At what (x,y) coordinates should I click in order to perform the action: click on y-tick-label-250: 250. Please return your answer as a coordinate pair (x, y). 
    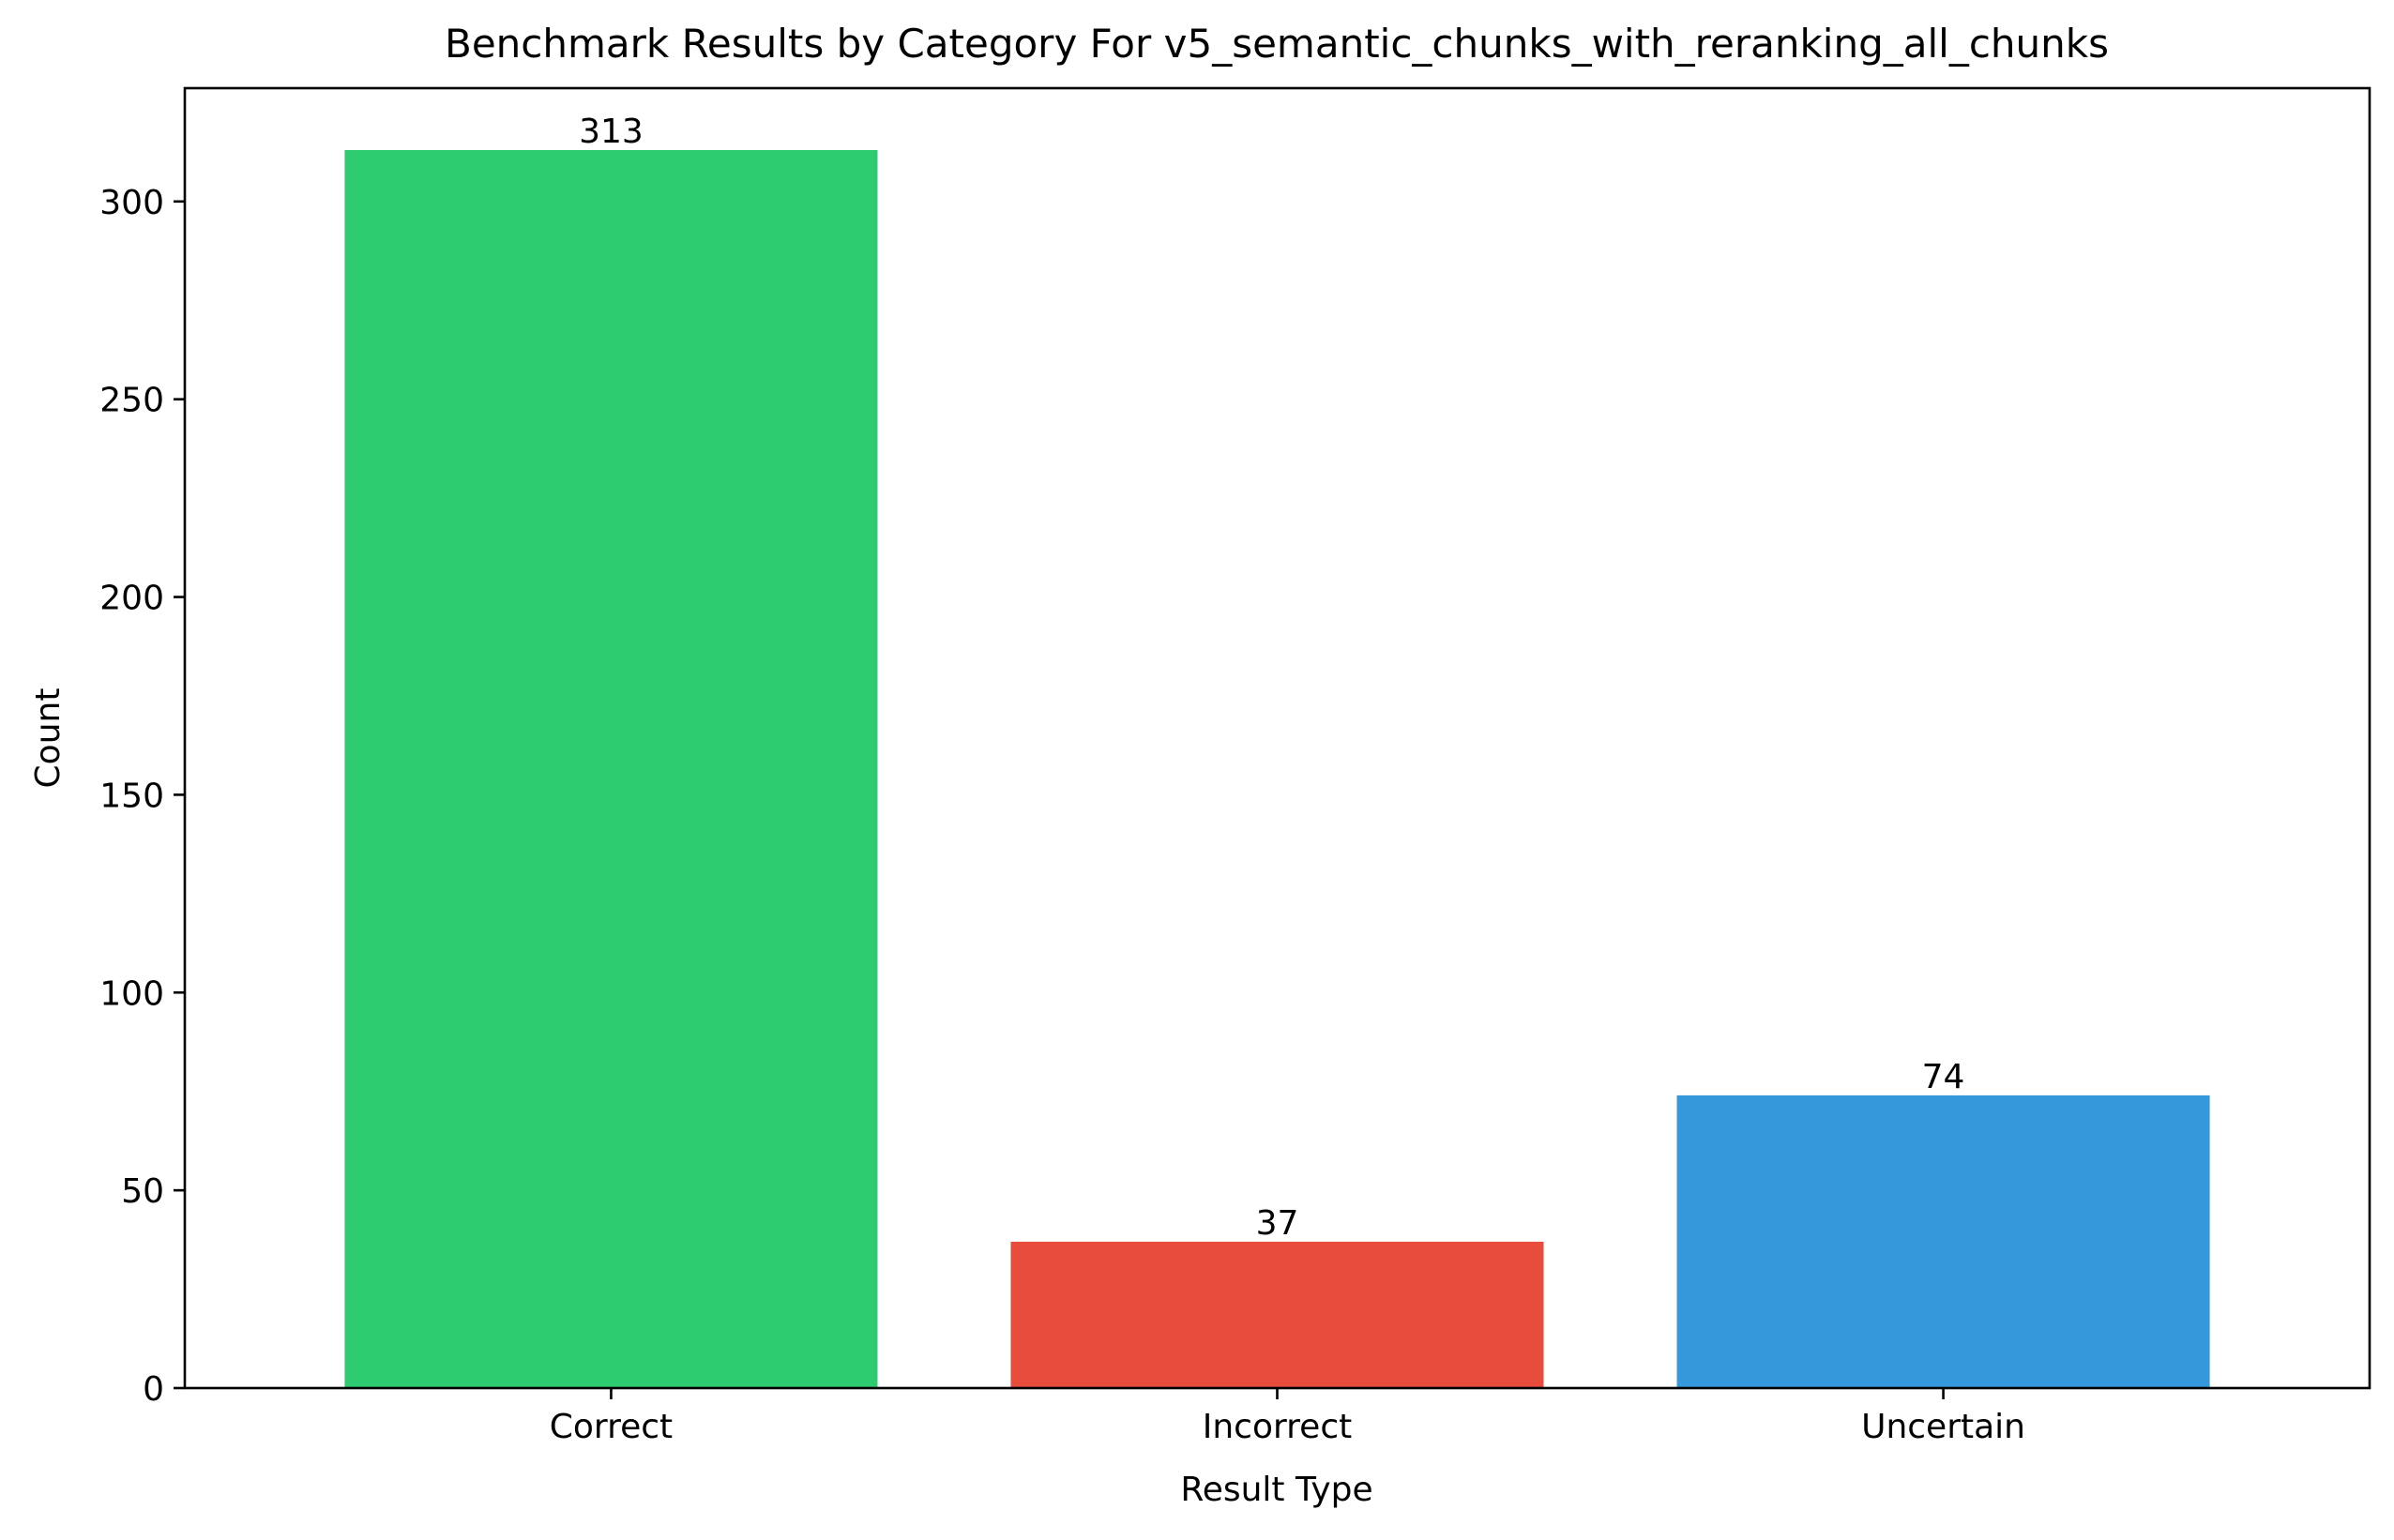
    Looking at the image, I should click on (131, 401).